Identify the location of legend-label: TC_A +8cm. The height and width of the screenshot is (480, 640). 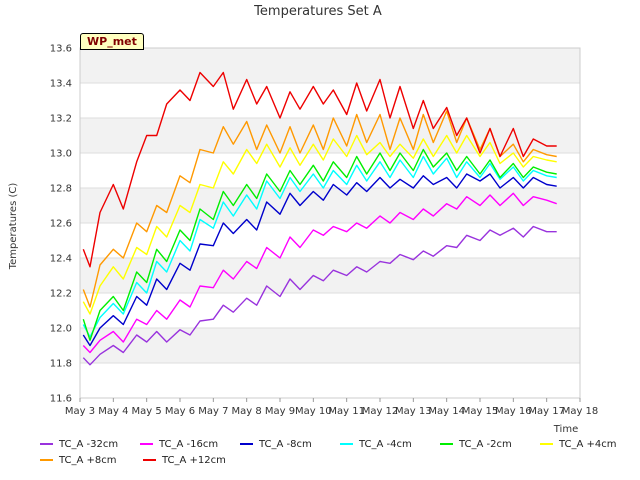
(88, 460).